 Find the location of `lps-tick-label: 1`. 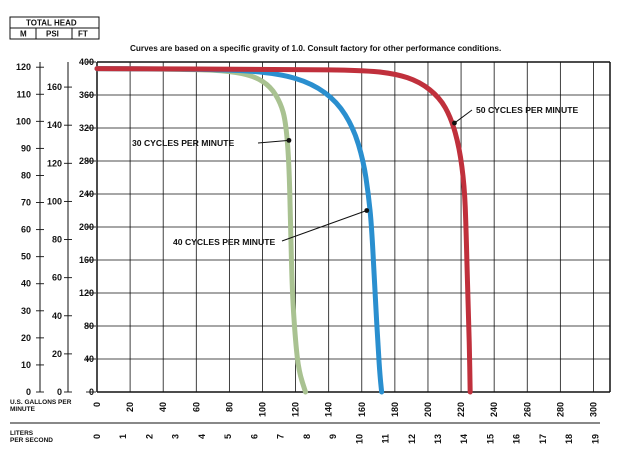

lps-tick-label: 1 is located at coordinates (123, 436).